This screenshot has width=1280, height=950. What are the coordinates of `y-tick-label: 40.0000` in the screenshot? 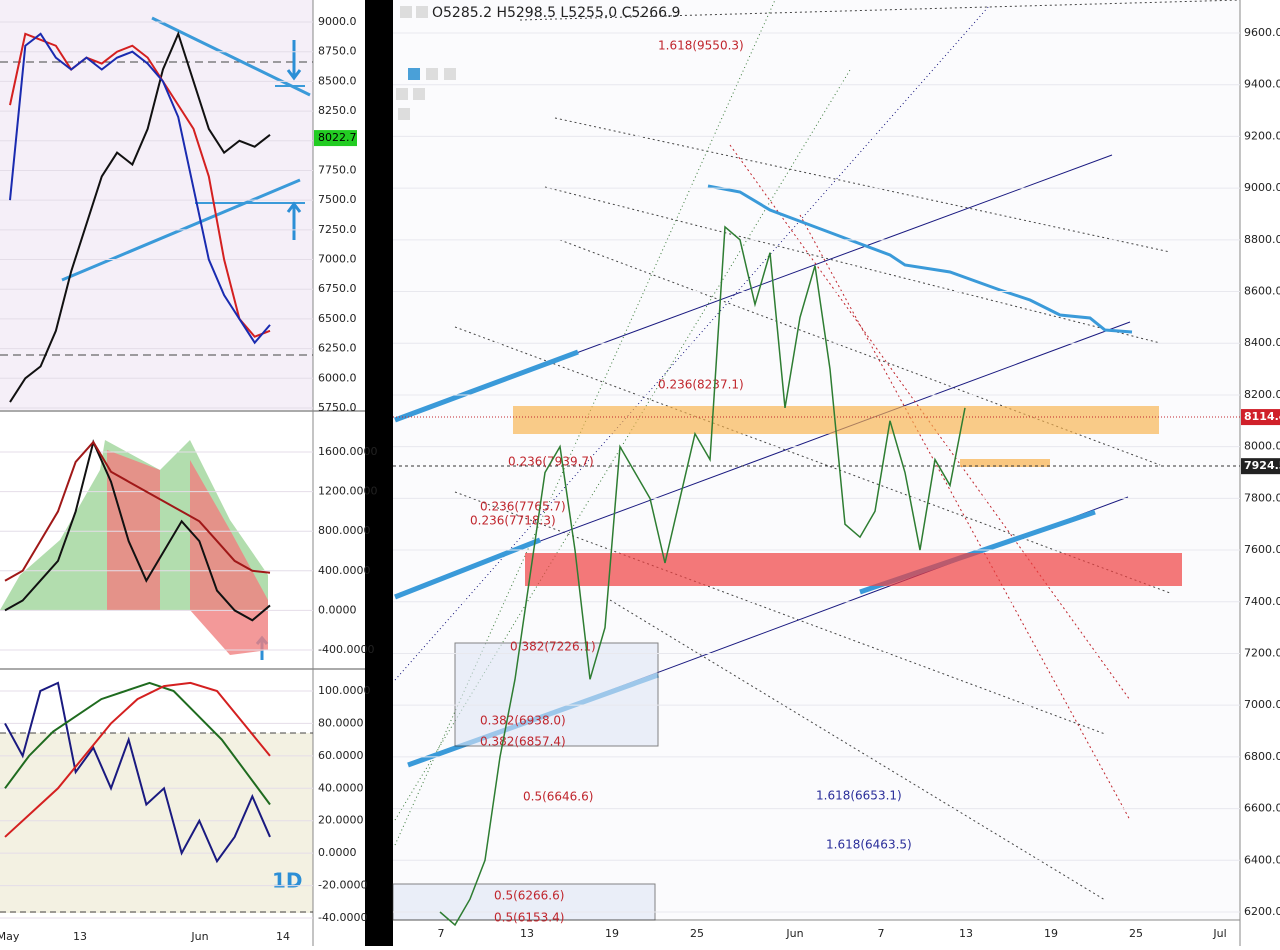 It's located at (341, 787).